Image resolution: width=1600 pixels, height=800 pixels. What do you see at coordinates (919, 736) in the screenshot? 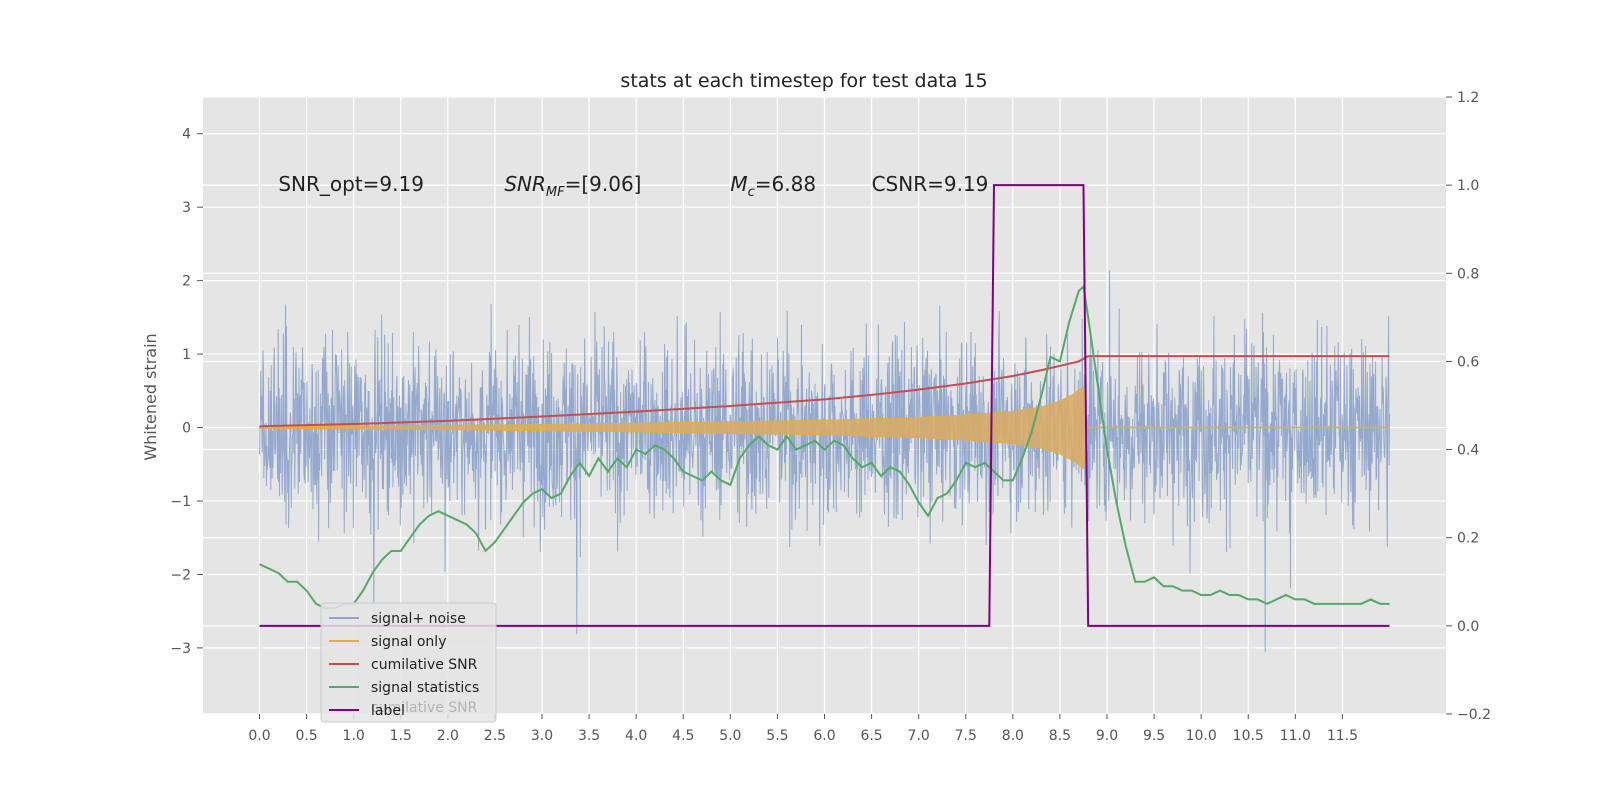
I see `x-tick-label-14: 7.0` at bounding box center [919, 736].